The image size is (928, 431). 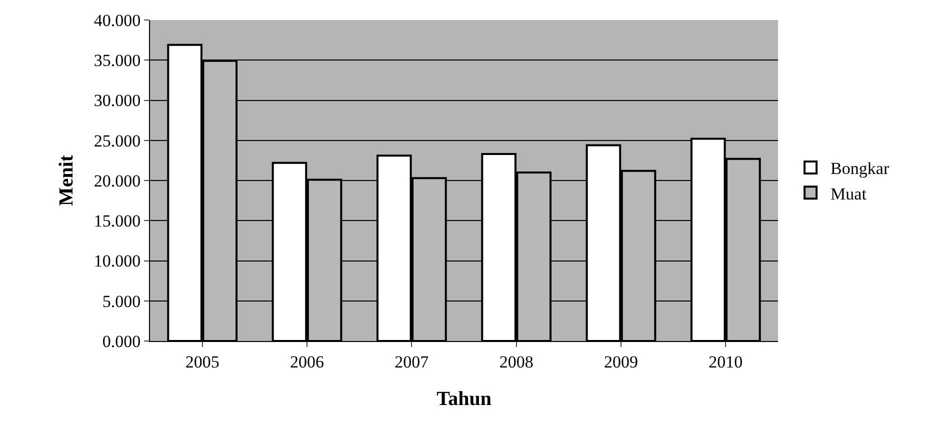 I want to click on x-tick-label: 2006, so click(x=307, y=362).